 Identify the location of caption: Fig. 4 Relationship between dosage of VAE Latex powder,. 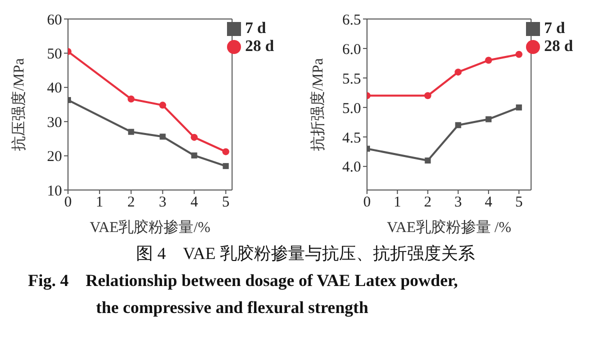
(243, 281).